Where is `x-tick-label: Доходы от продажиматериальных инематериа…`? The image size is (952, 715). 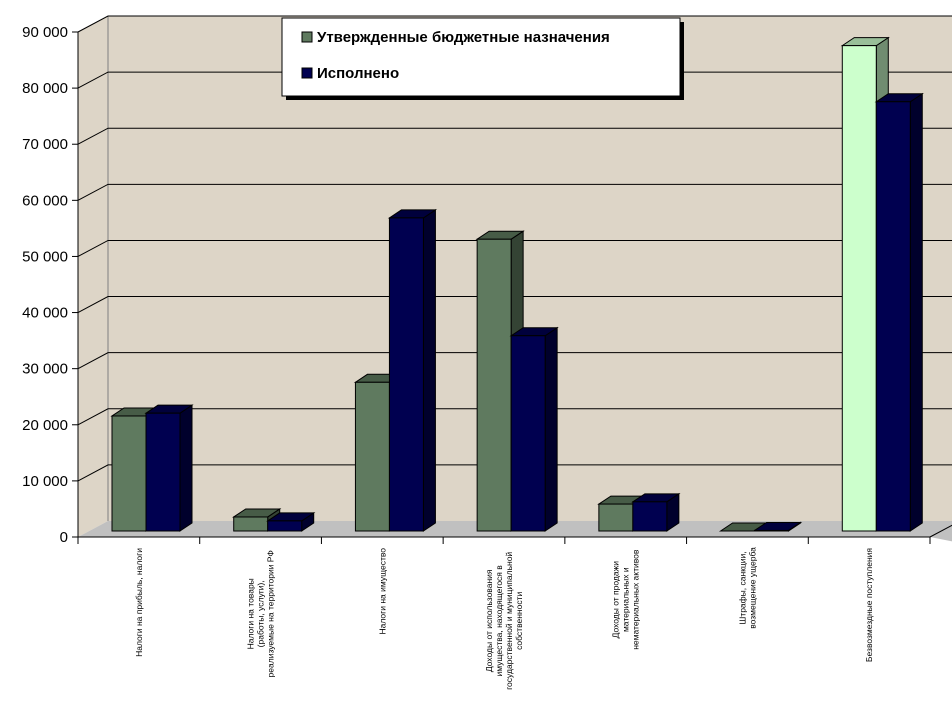 x-tick-label: Доходы от продажиматериальных инематериа… is located at coordinates (626, 599).